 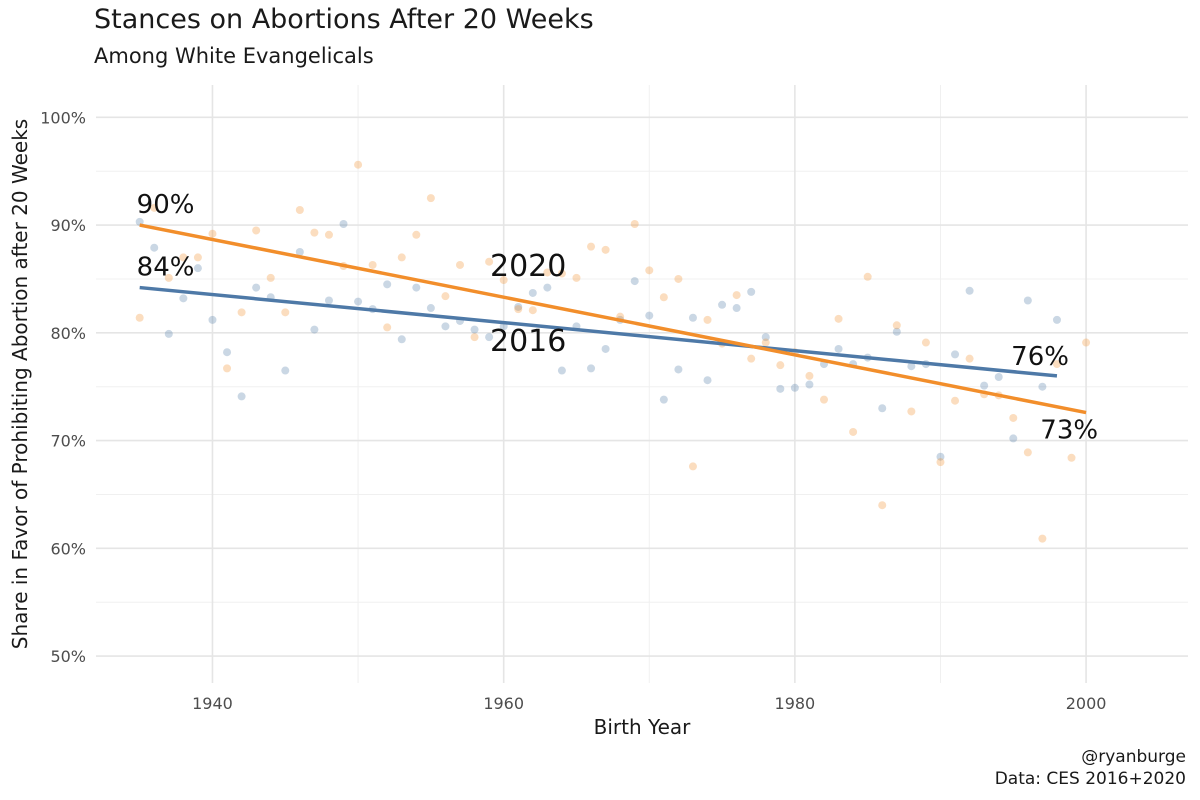 What do you see at coordinates (68, 333) in the screenshot?
I see `y-tick-label: 80%` at bounding box center [68, 333].